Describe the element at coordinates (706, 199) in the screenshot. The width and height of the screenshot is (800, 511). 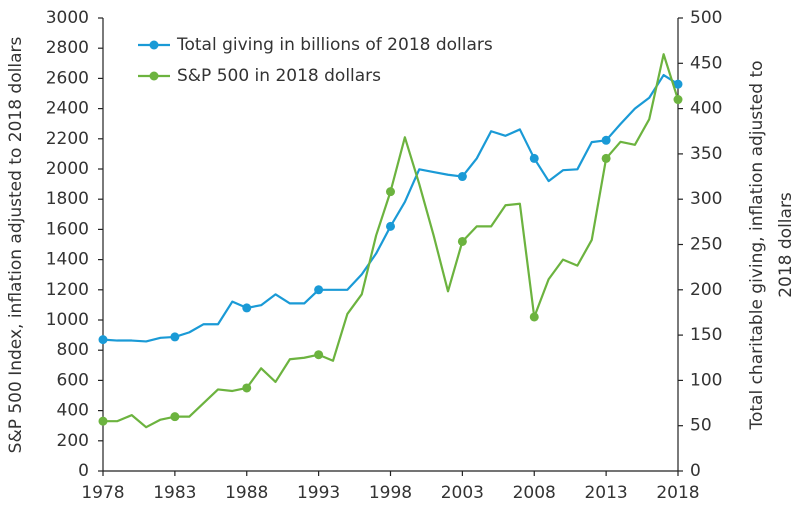
I see `y2-tick-label: 300` at that location.